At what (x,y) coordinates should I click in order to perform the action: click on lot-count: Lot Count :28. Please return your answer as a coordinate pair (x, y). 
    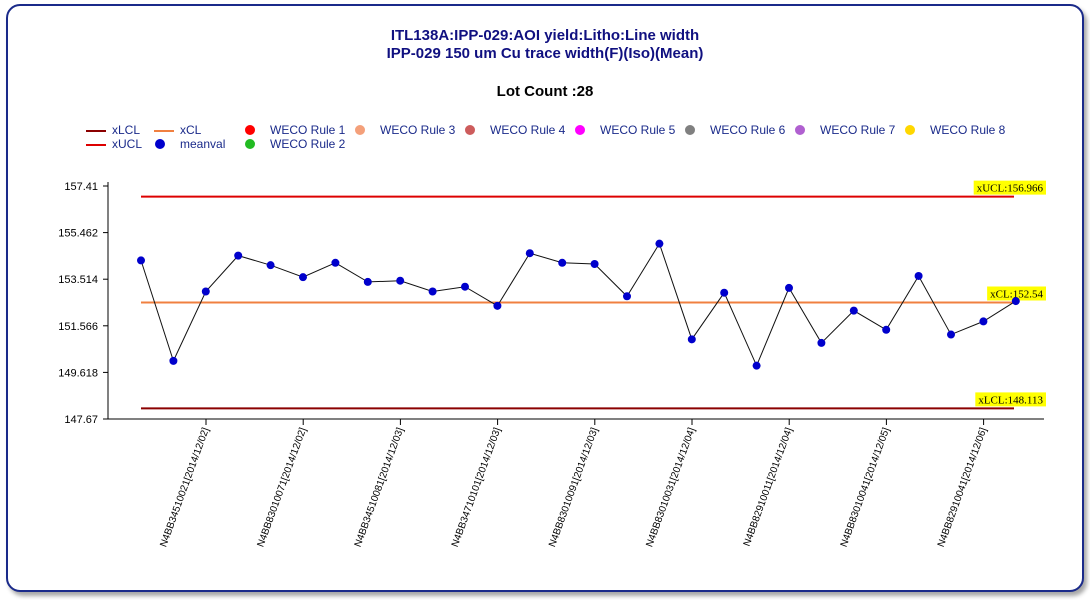
    Looking at the image, I should click on (545, 91).